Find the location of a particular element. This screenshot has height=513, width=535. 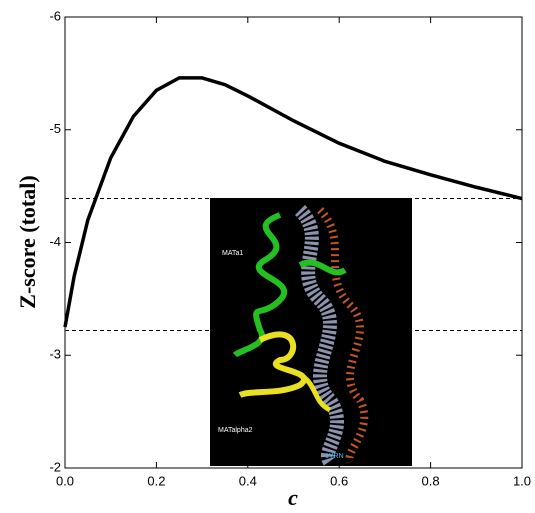

x-tick-label: 0.6 is located at coordinates (339, 480).